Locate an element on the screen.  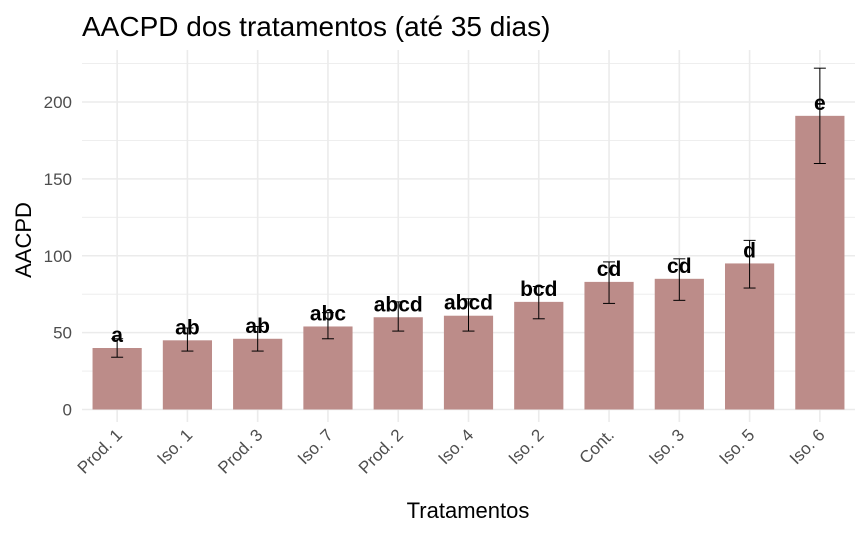
y-axis-ticks: 0 50 100 150 200 is located at coordinates (58, 256).